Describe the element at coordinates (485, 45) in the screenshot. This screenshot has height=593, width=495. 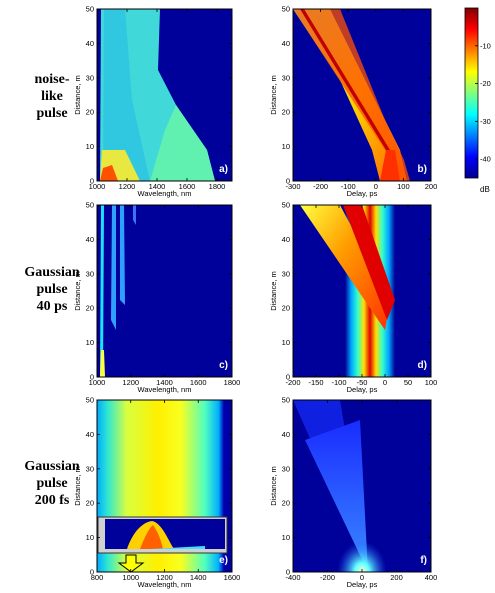
I see `colorbar-tick-label: -10` at that location.